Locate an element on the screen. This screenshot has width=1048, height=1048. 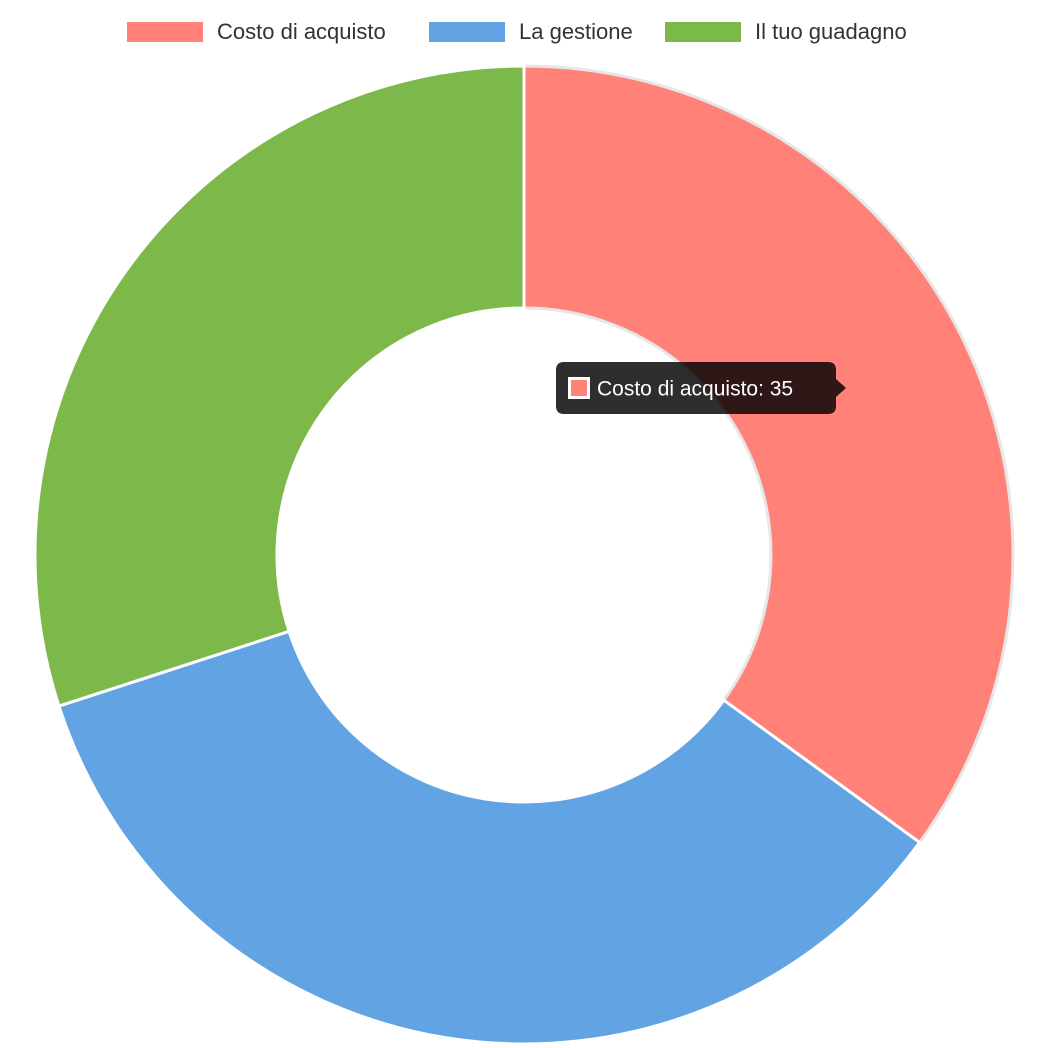
tooltip-text: Costo di acquisto: 35 is located at coordinates (695, 389).